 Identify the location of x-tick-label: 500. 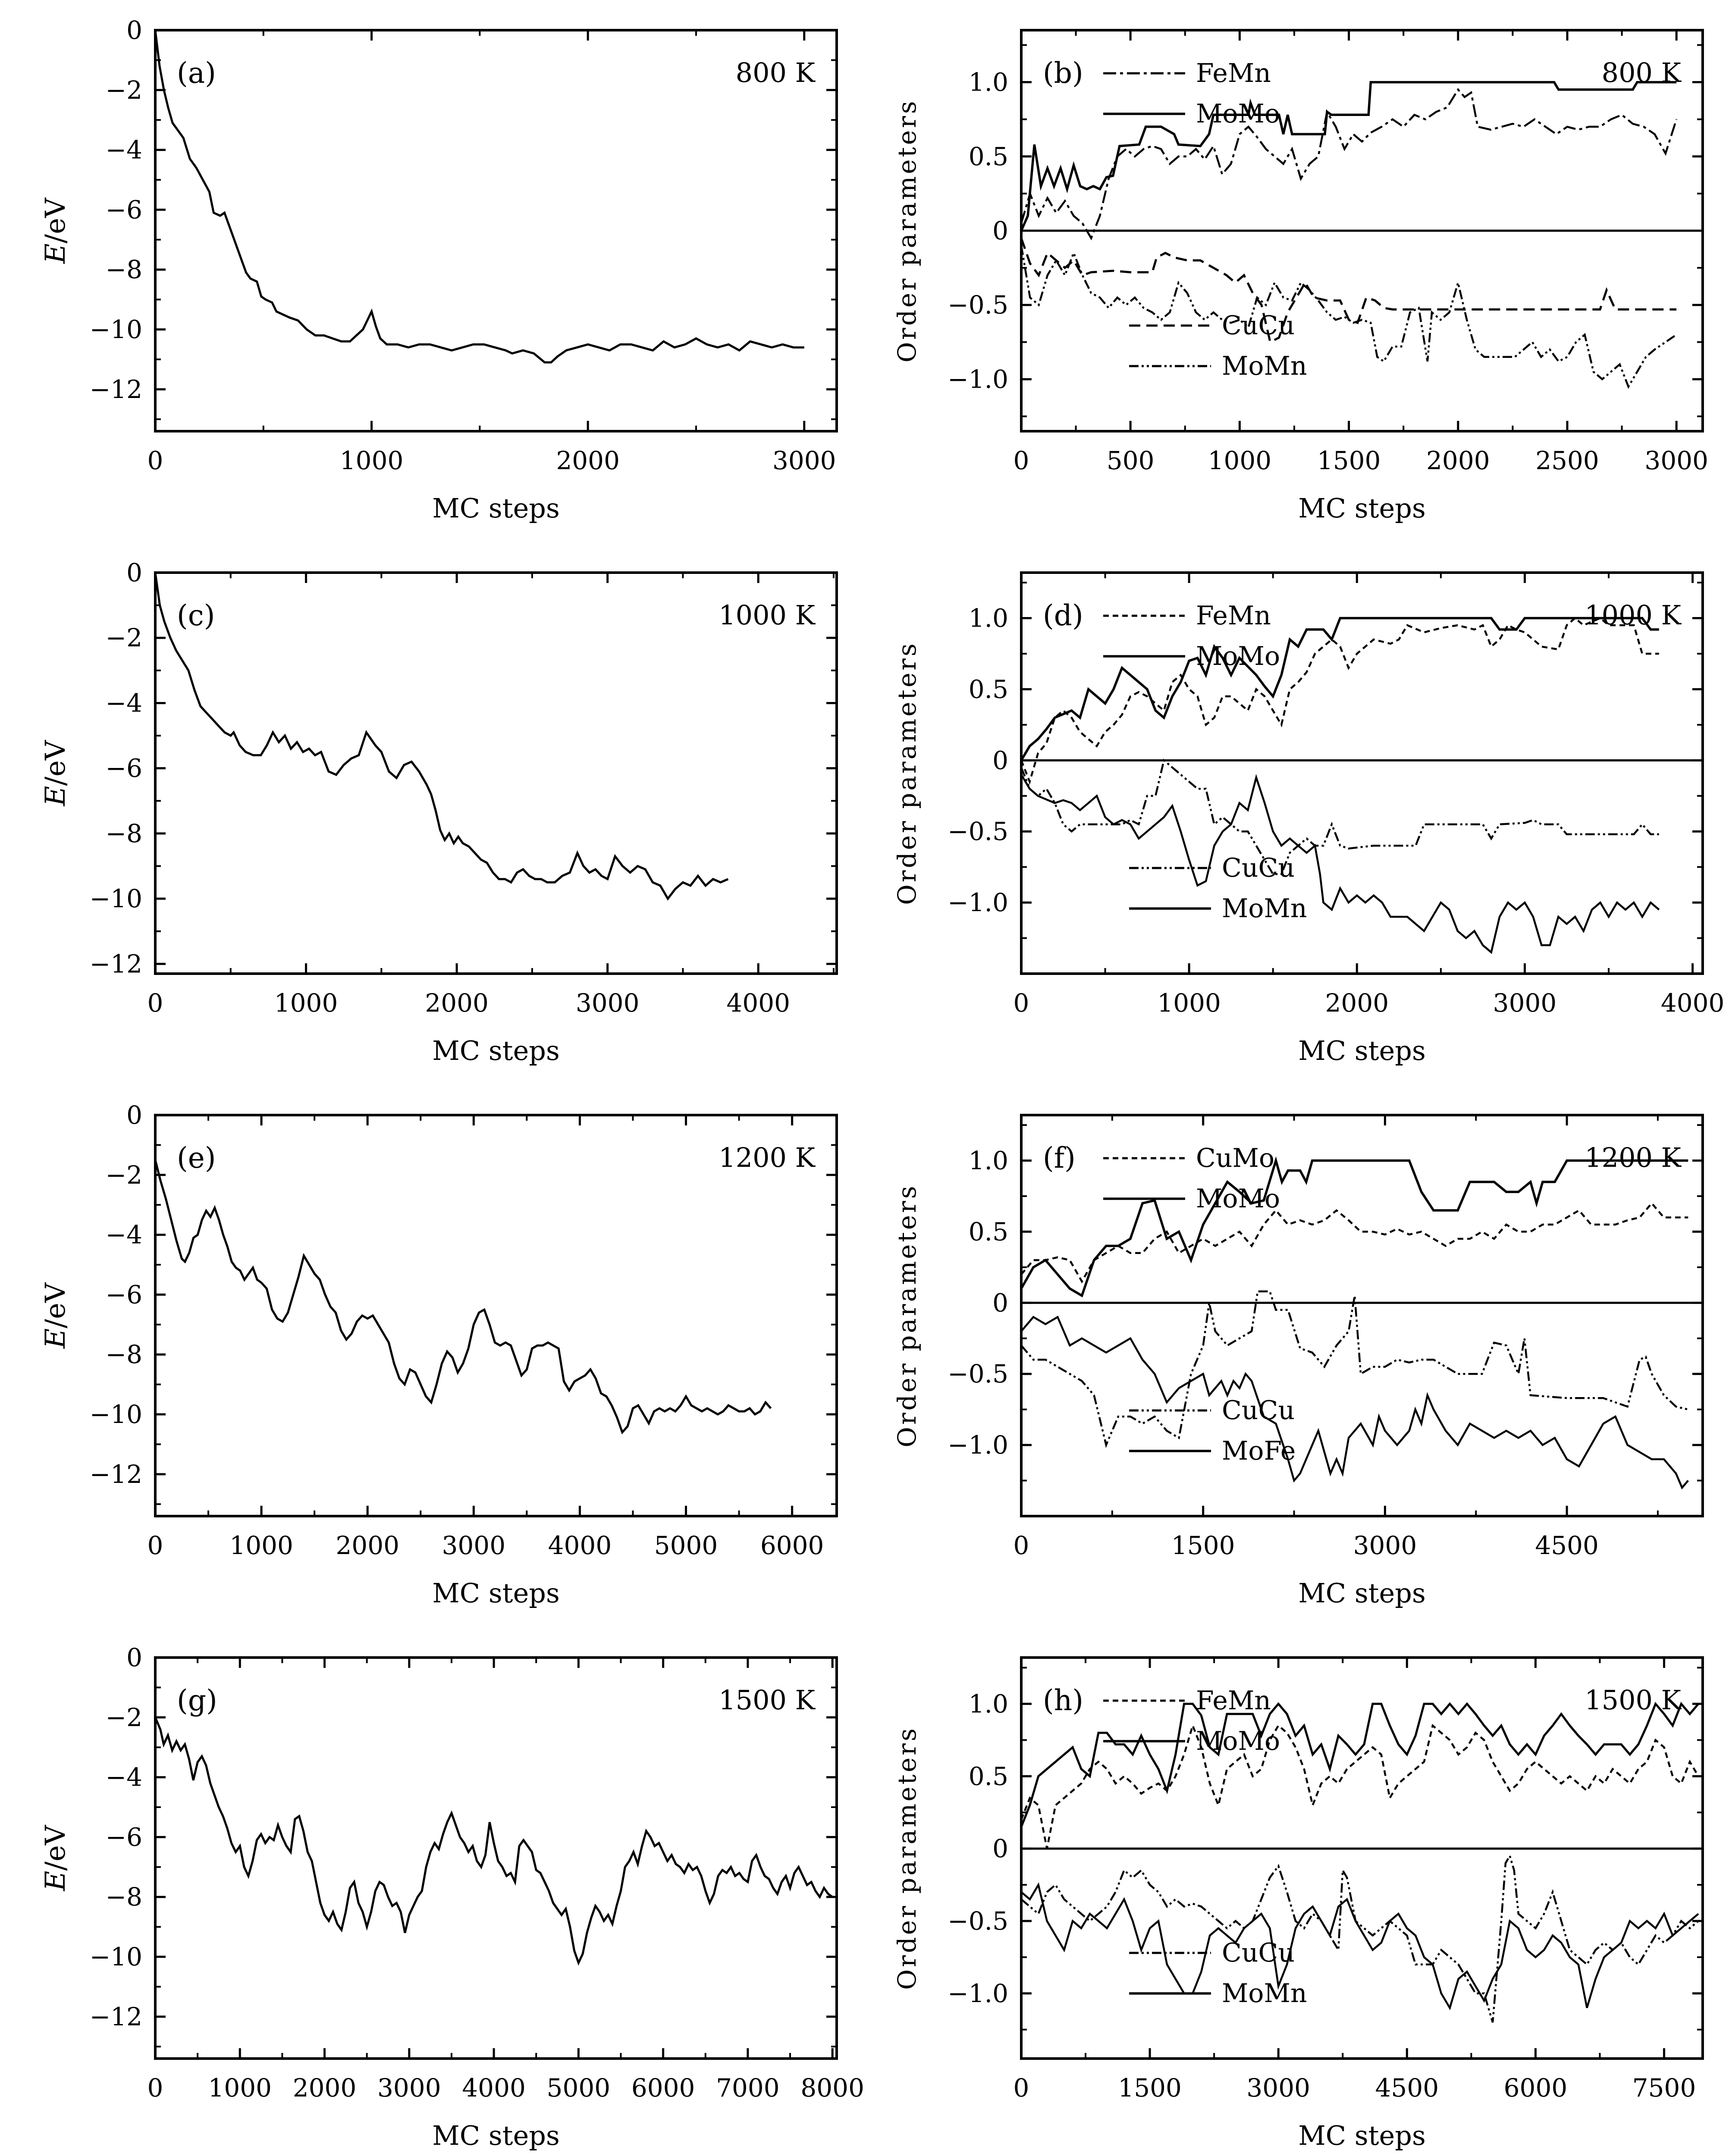
(1131, 460).